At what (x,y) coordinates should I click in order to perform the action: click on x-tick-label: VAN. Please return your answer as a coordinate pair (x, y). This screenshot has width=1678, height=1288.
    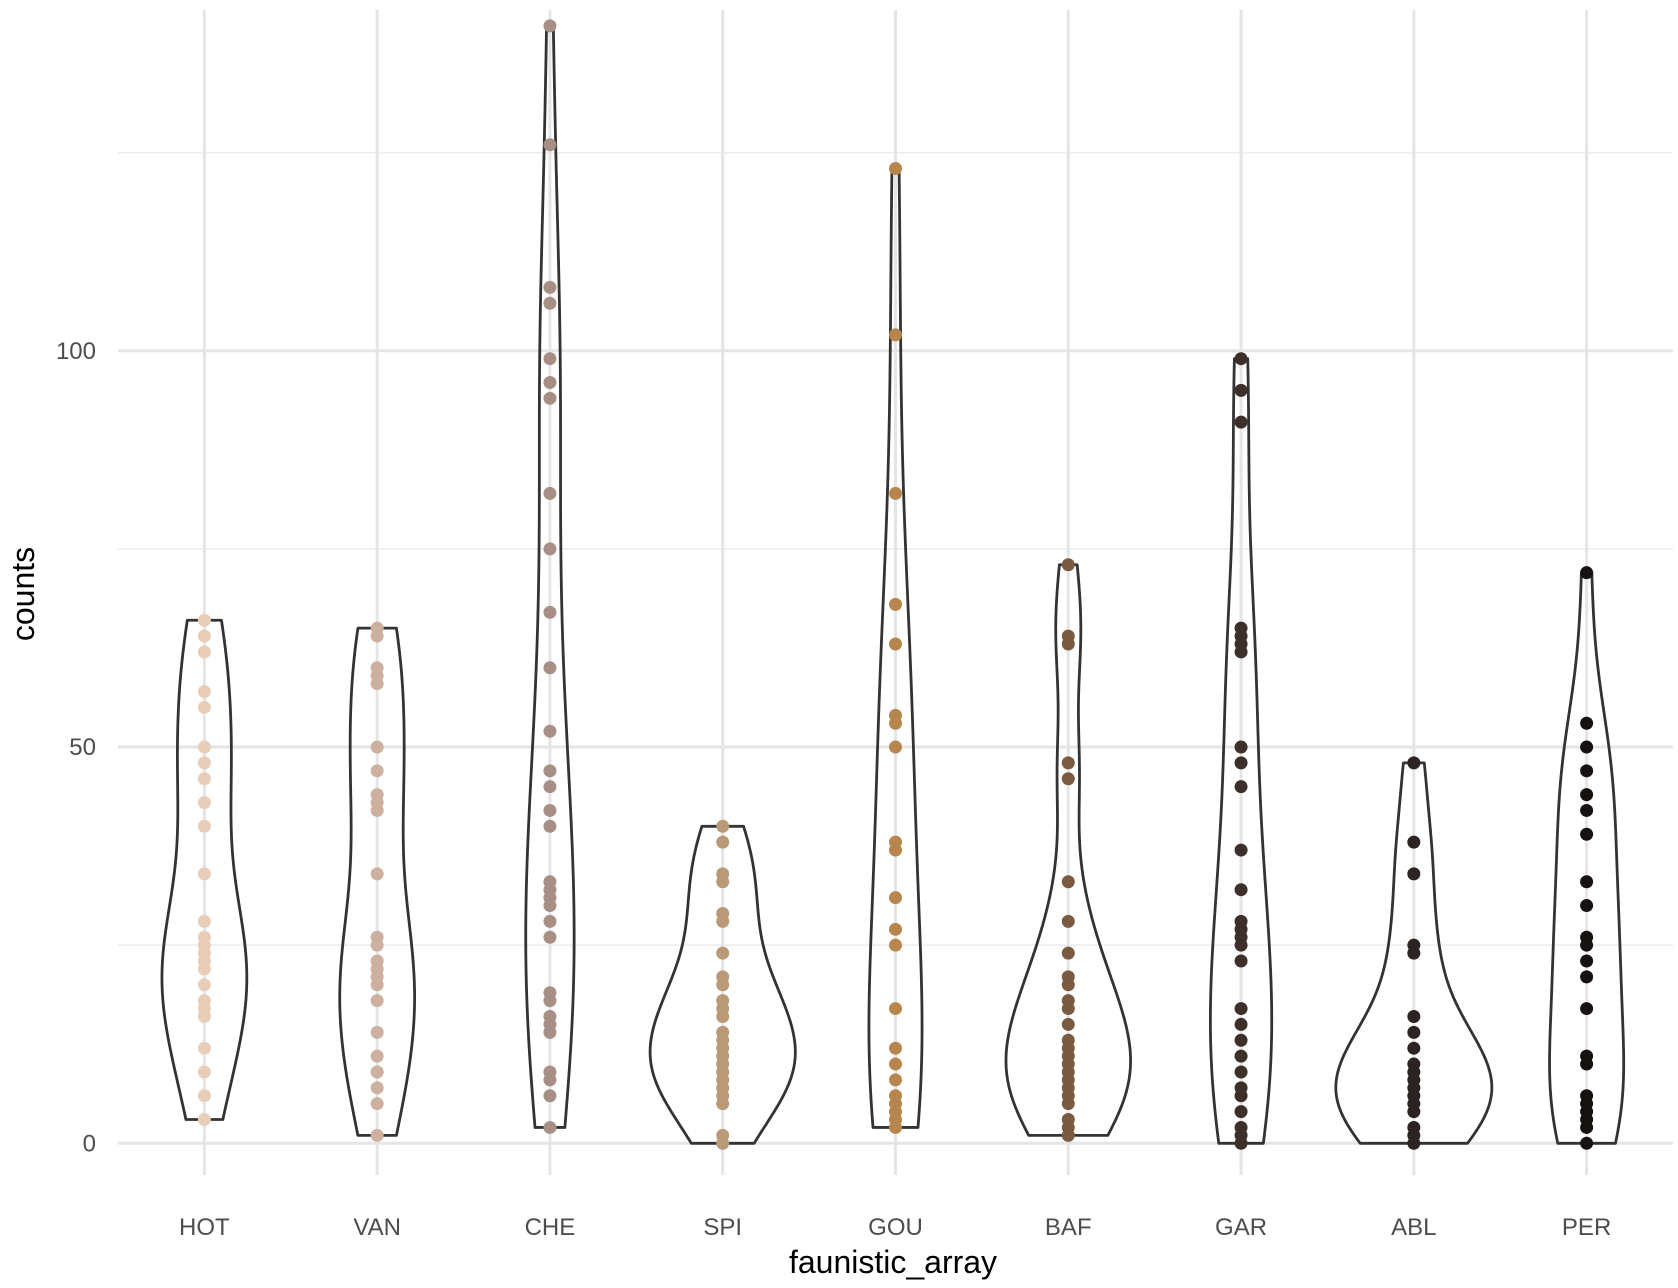
    Looking at the image, I should click on (377, 1227).